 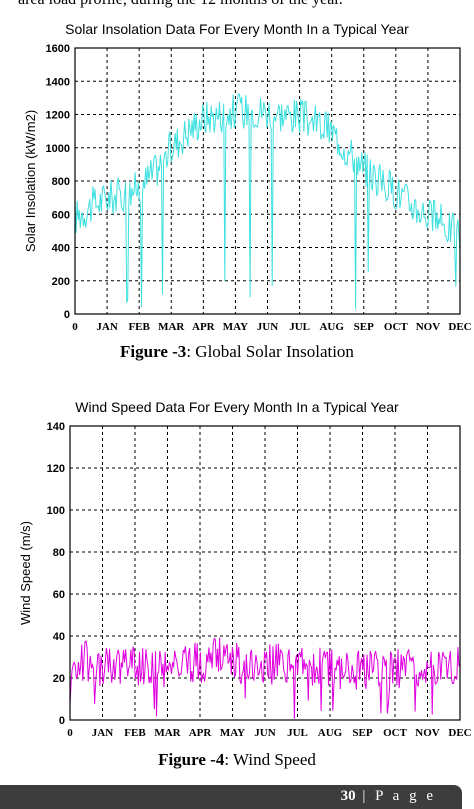 I want to click on y-axis-label: Wind Speed (m/s), so click(x=25, y=573).